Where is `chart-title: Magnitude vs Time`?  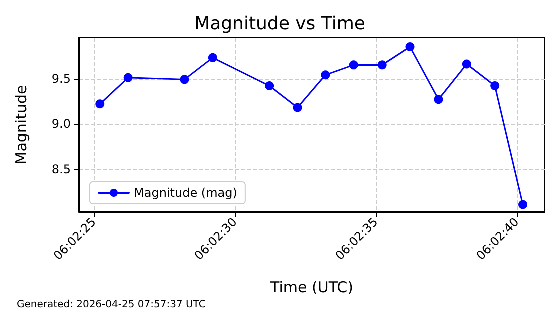
chart-title: Magnitude vs Time is located at coordinates (280, 24).